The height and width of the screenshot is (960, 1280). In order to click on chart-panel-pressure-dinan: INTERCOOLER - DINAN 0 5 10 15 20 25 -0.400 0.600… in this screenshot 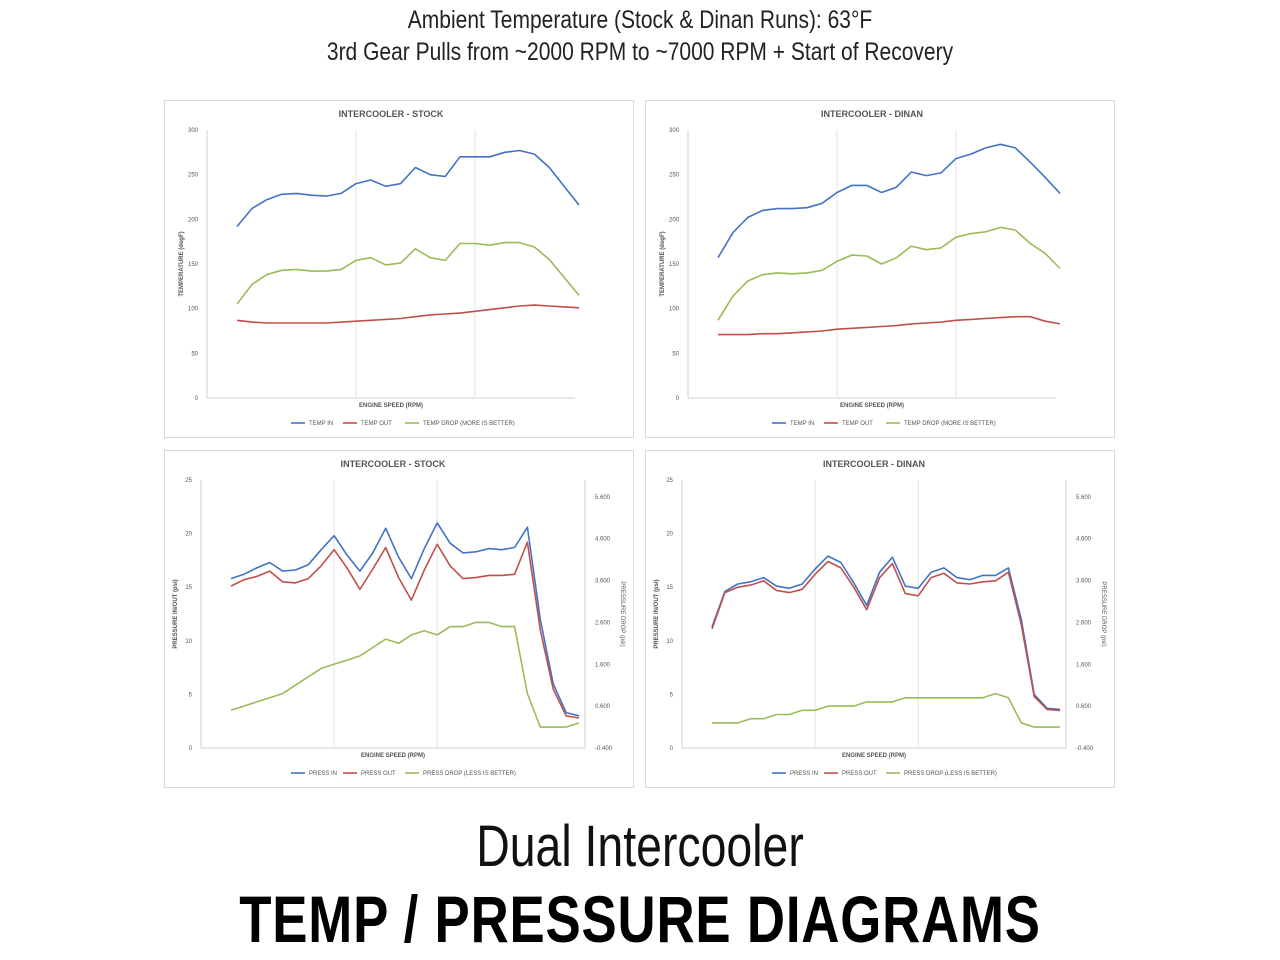, I will do `click(880, 619)`.